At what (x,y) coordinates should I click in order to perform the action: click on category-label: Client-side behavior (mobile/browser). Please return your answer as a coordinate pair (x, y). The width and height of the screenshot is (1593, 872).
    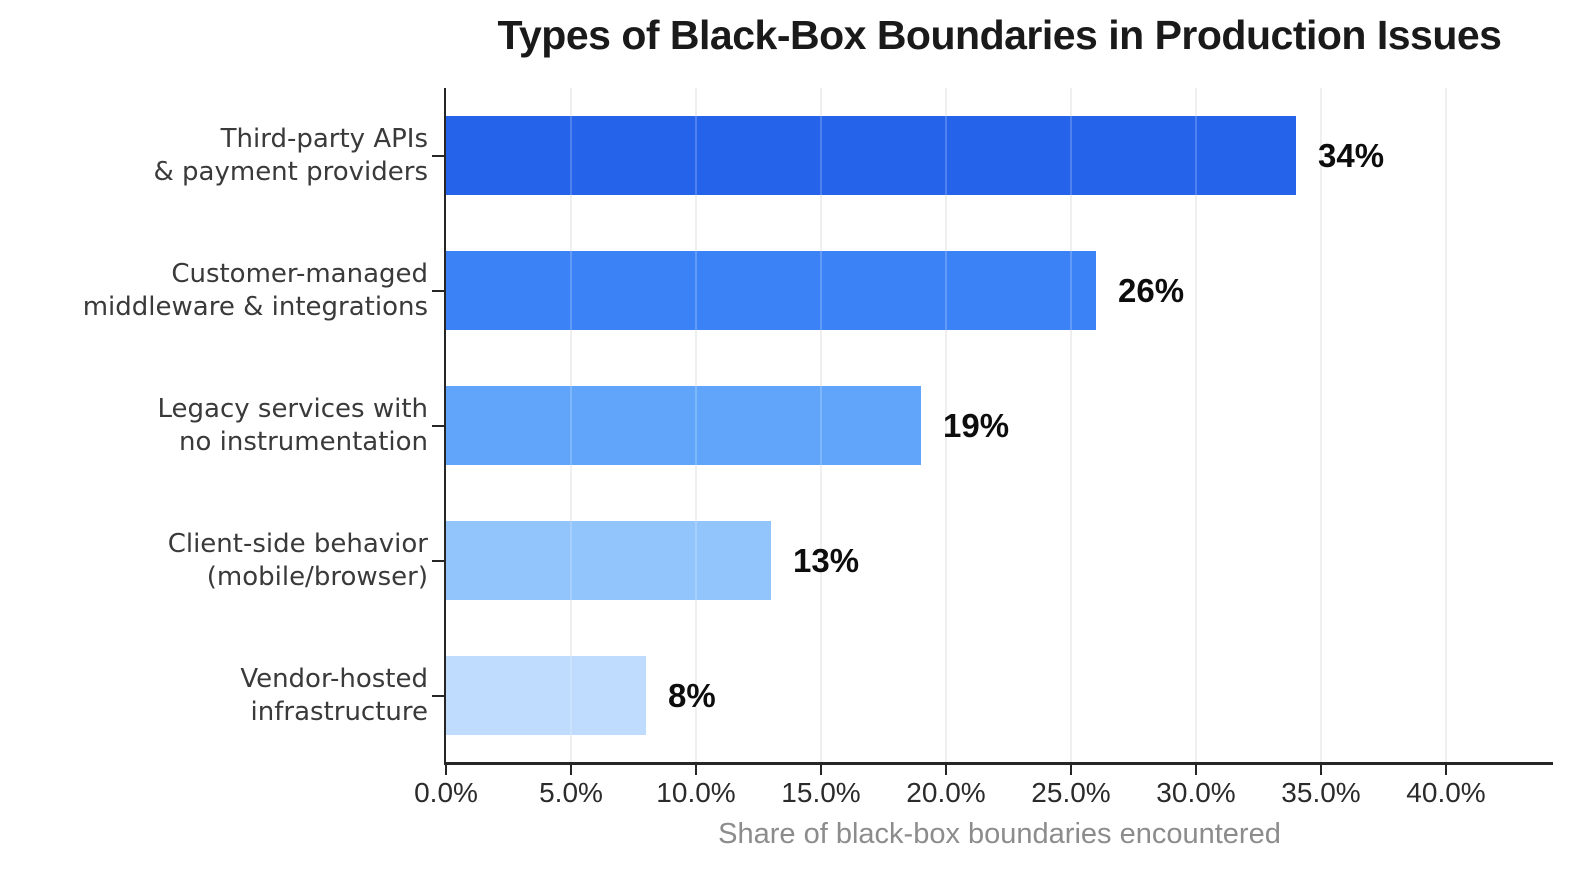
    Looking at the image, I should click on (297, 560).